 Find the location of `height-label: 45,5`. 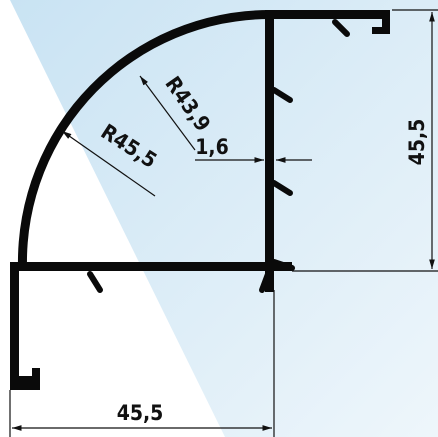

height-label: 45,5 is located at coordinates (417, 142).